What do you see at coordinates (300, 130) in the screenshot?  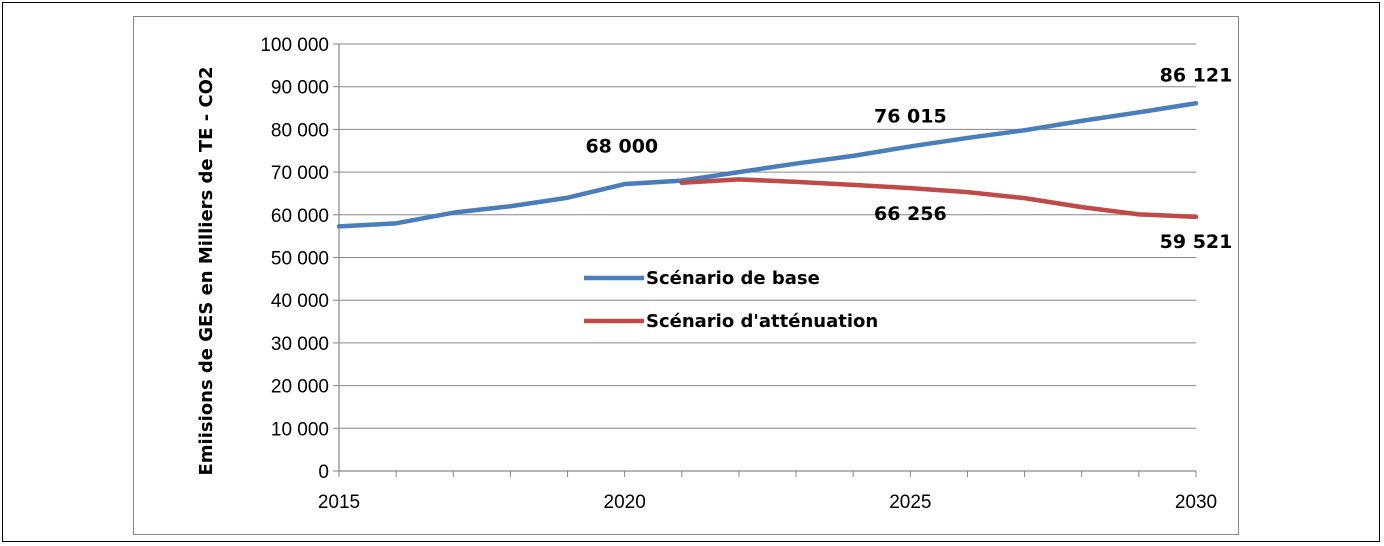 I see `y-tick-label: 80 000` at bounding box center [300, 130].